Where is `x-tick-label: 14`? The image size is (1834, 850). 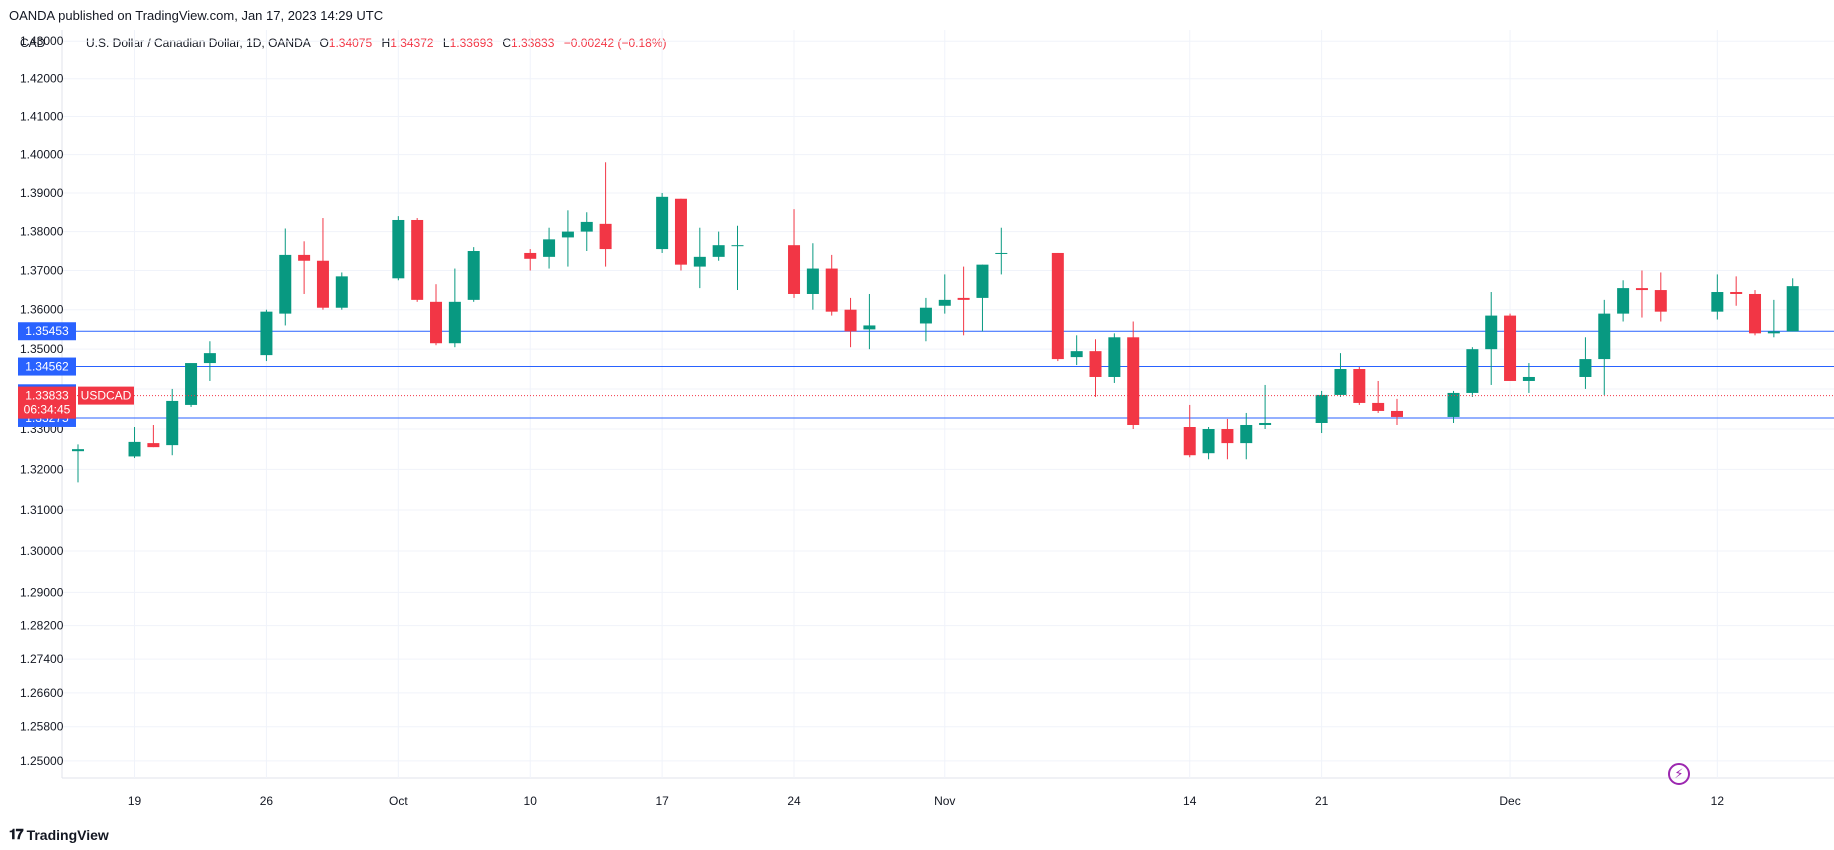
x-tick-label: 14 is located at coordinates (1190, 801).